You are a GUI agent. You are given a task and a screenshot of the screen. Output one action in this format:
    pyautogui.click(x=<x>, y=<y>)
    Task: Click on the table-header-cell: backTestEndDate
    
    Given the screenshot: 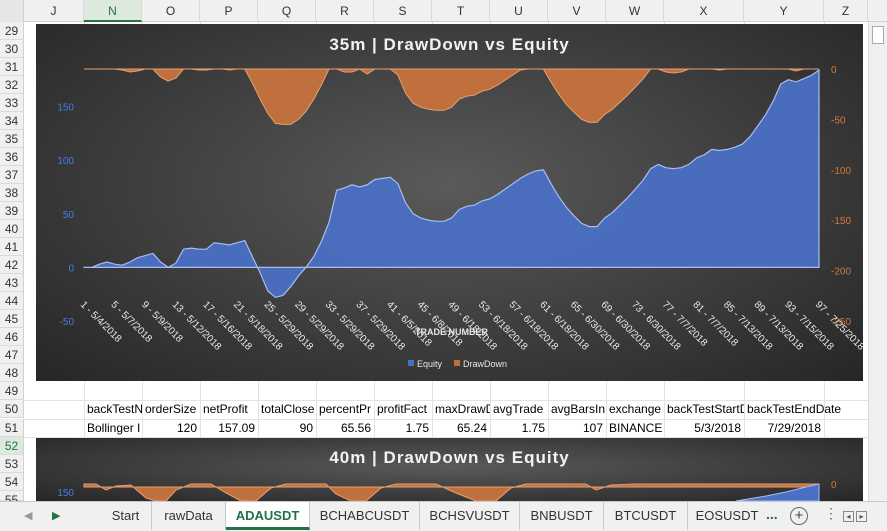 What is the action you would take?
    pyautogui.click(x=794, y=409)
    